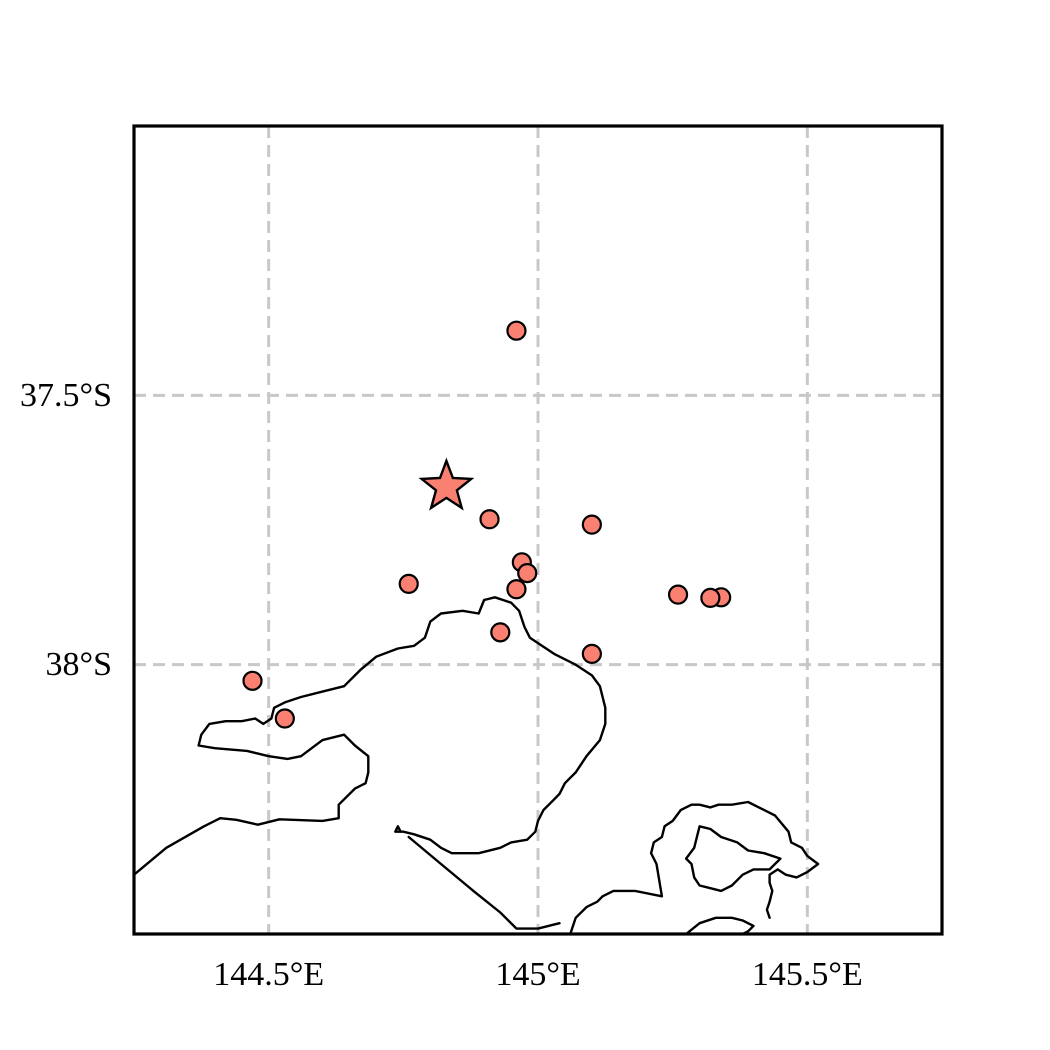 The image size is (1050, 1050). What do you see at coordinates (268, 974) in the screenshot?
I see `x-tick-label: 144.5°E` at bounding box center [268, 974].